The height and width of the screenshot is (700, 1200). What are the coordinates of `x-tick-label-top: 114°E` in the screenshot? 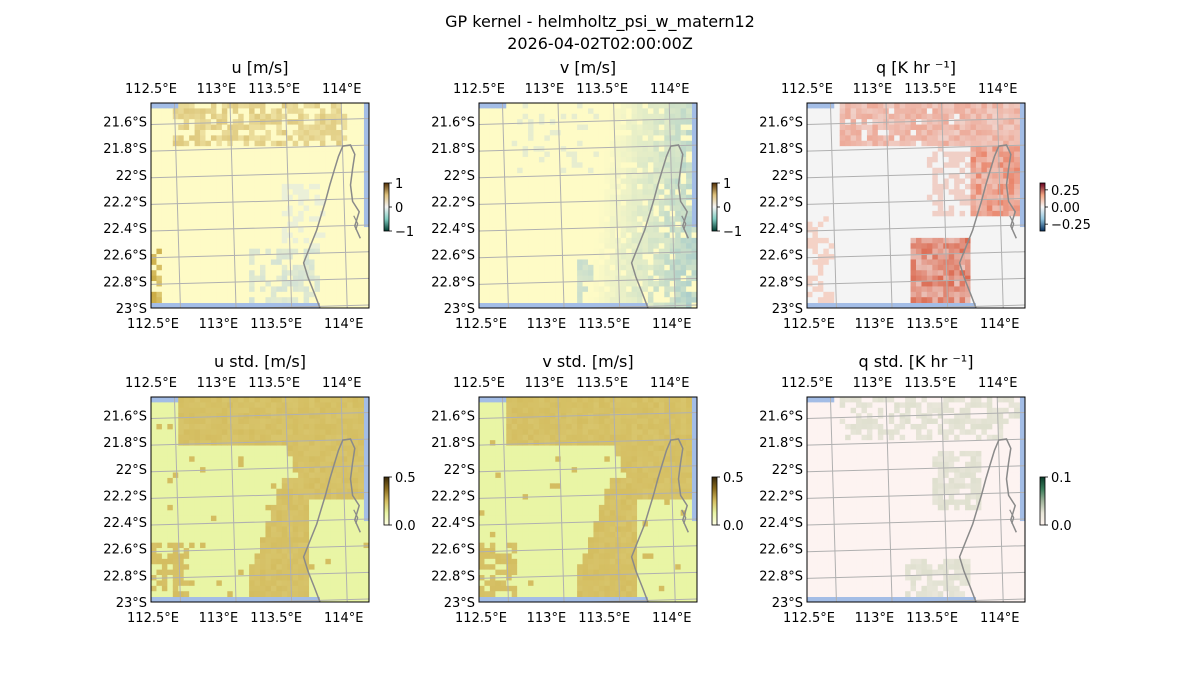 It's located at (998, 89).